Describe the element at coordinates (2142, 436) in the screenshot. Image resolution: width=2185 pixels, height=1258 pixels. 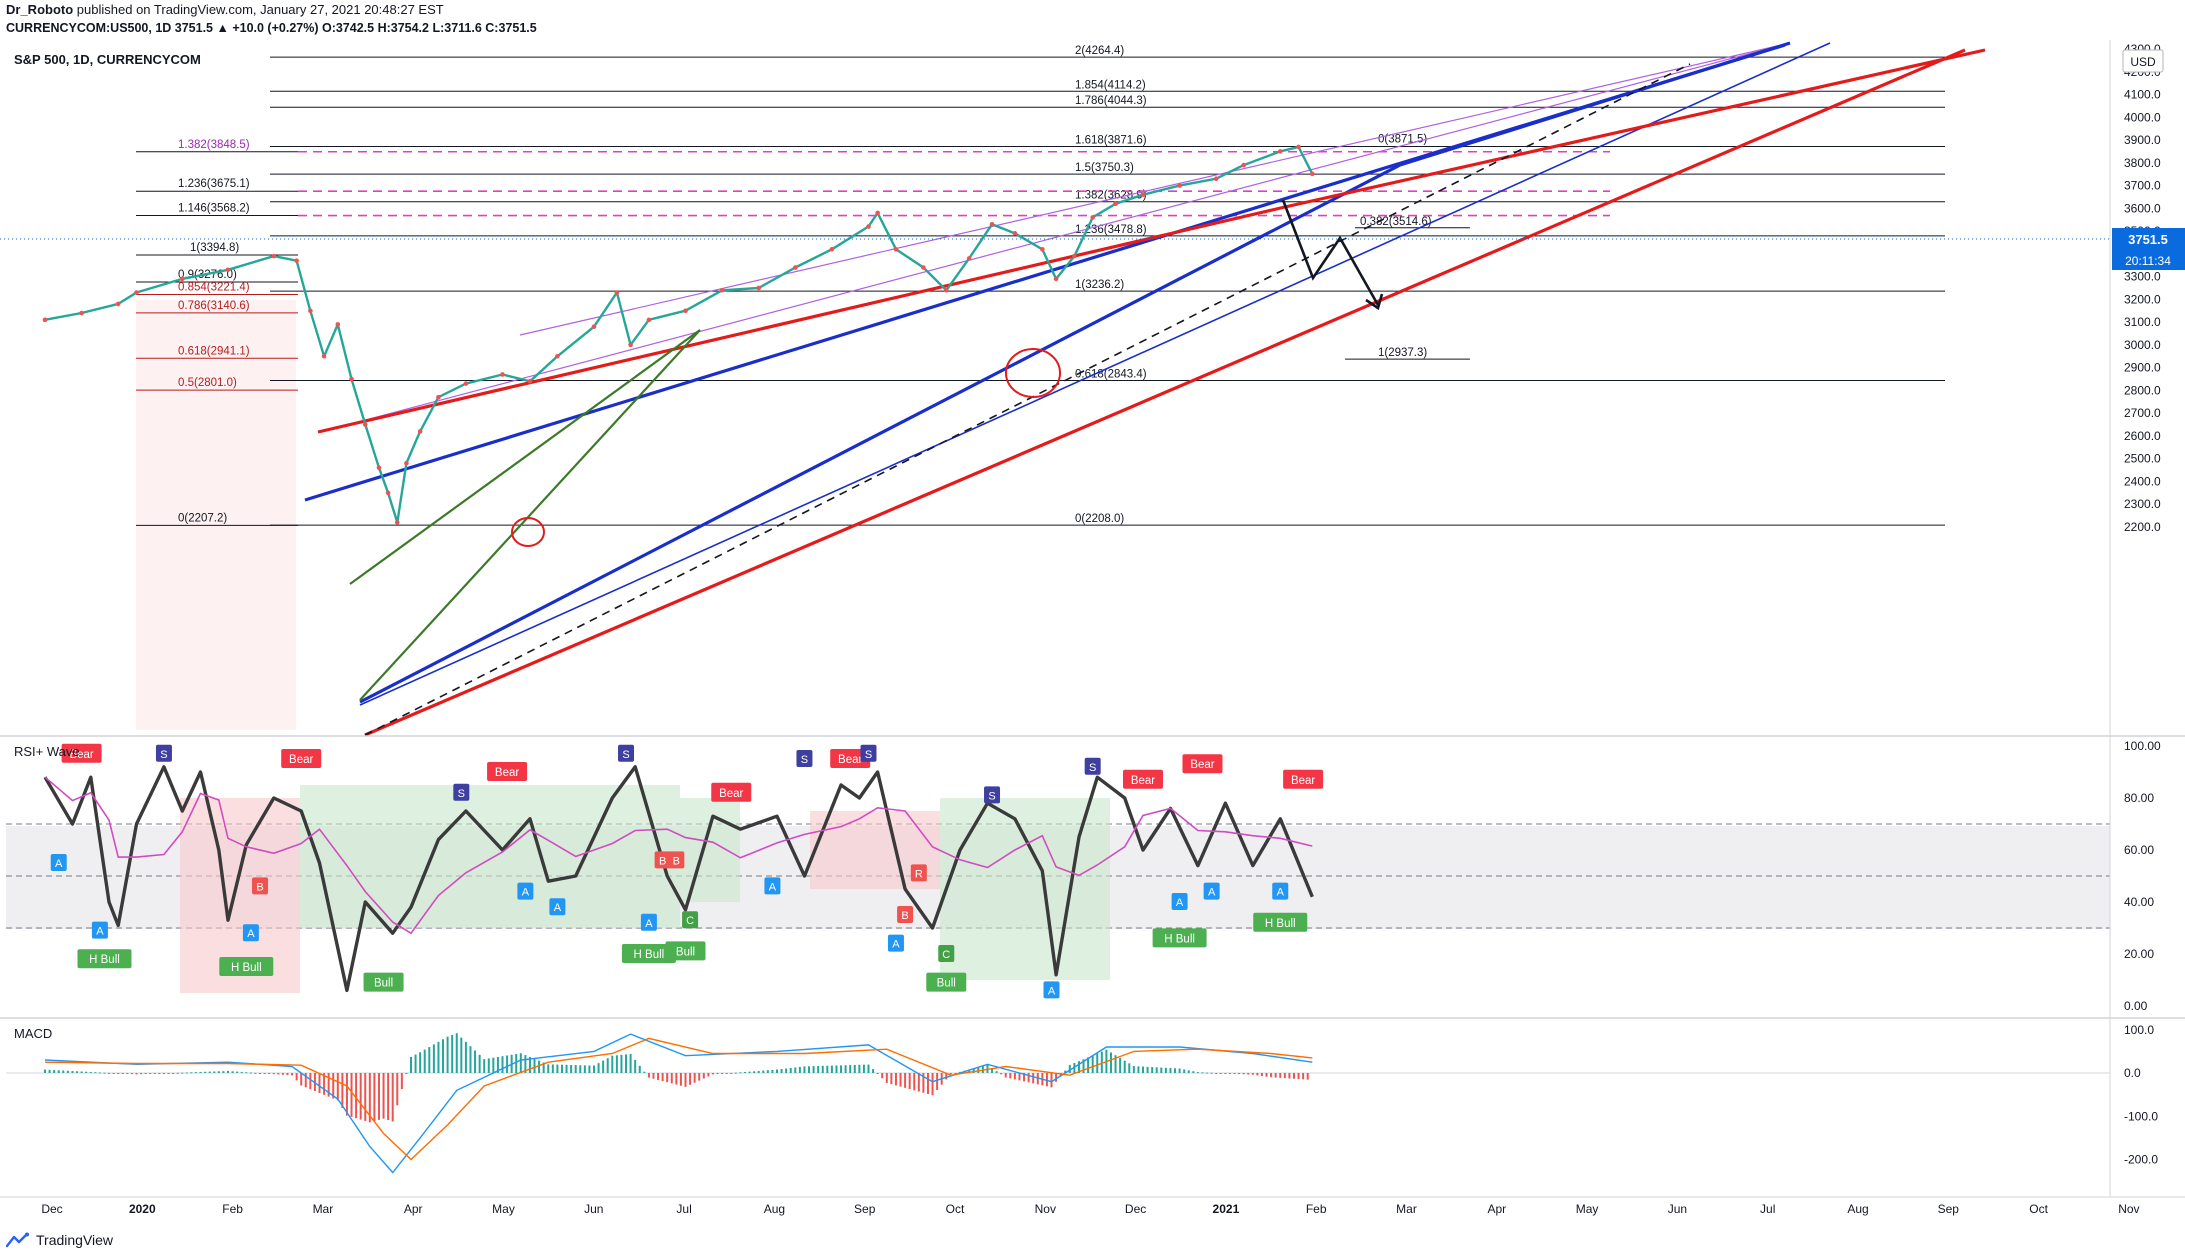
I see `price-tick-label: 2600.0` at that location.